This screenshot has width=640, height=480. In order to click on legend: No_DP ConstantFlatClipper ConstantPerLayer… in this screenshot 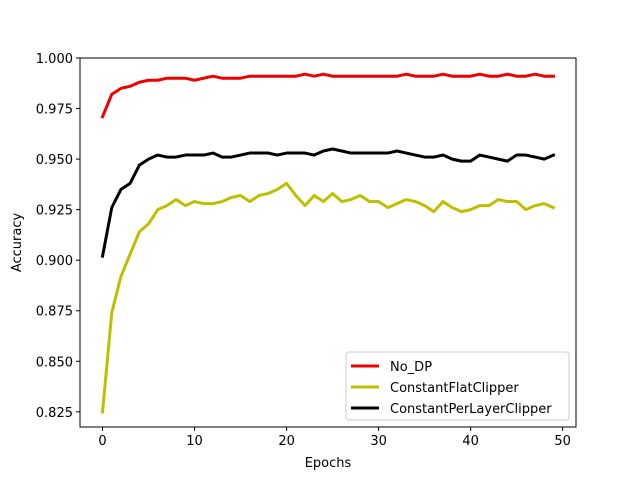, I will do `click(457, 386)`.